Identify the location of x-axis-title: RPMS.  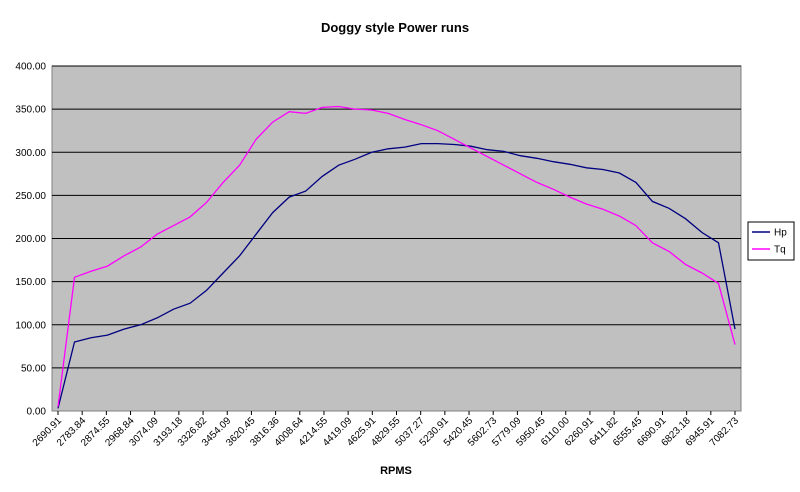
(396, 471).